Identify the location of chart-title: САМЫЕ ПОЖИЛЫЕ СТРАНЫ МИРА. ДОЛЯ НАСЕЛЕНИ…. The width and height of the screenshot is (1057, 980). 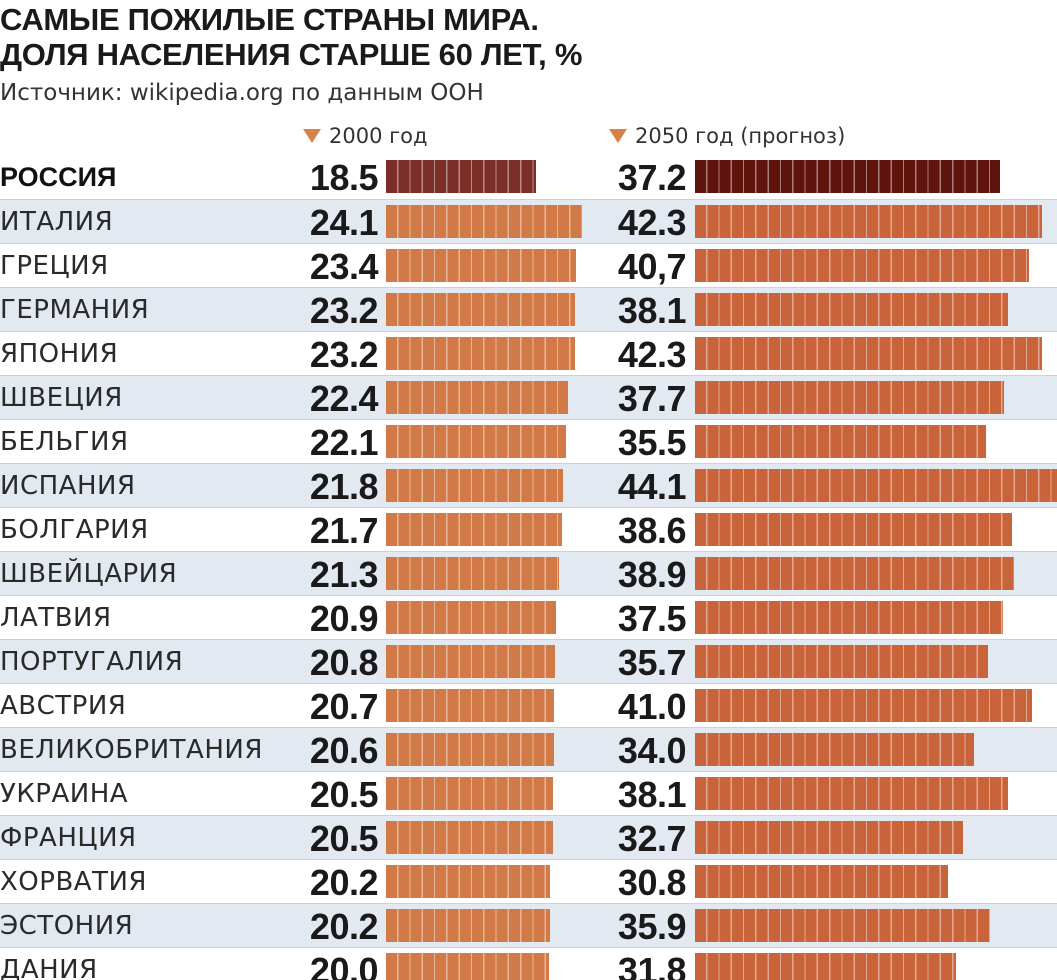
(291, 37).